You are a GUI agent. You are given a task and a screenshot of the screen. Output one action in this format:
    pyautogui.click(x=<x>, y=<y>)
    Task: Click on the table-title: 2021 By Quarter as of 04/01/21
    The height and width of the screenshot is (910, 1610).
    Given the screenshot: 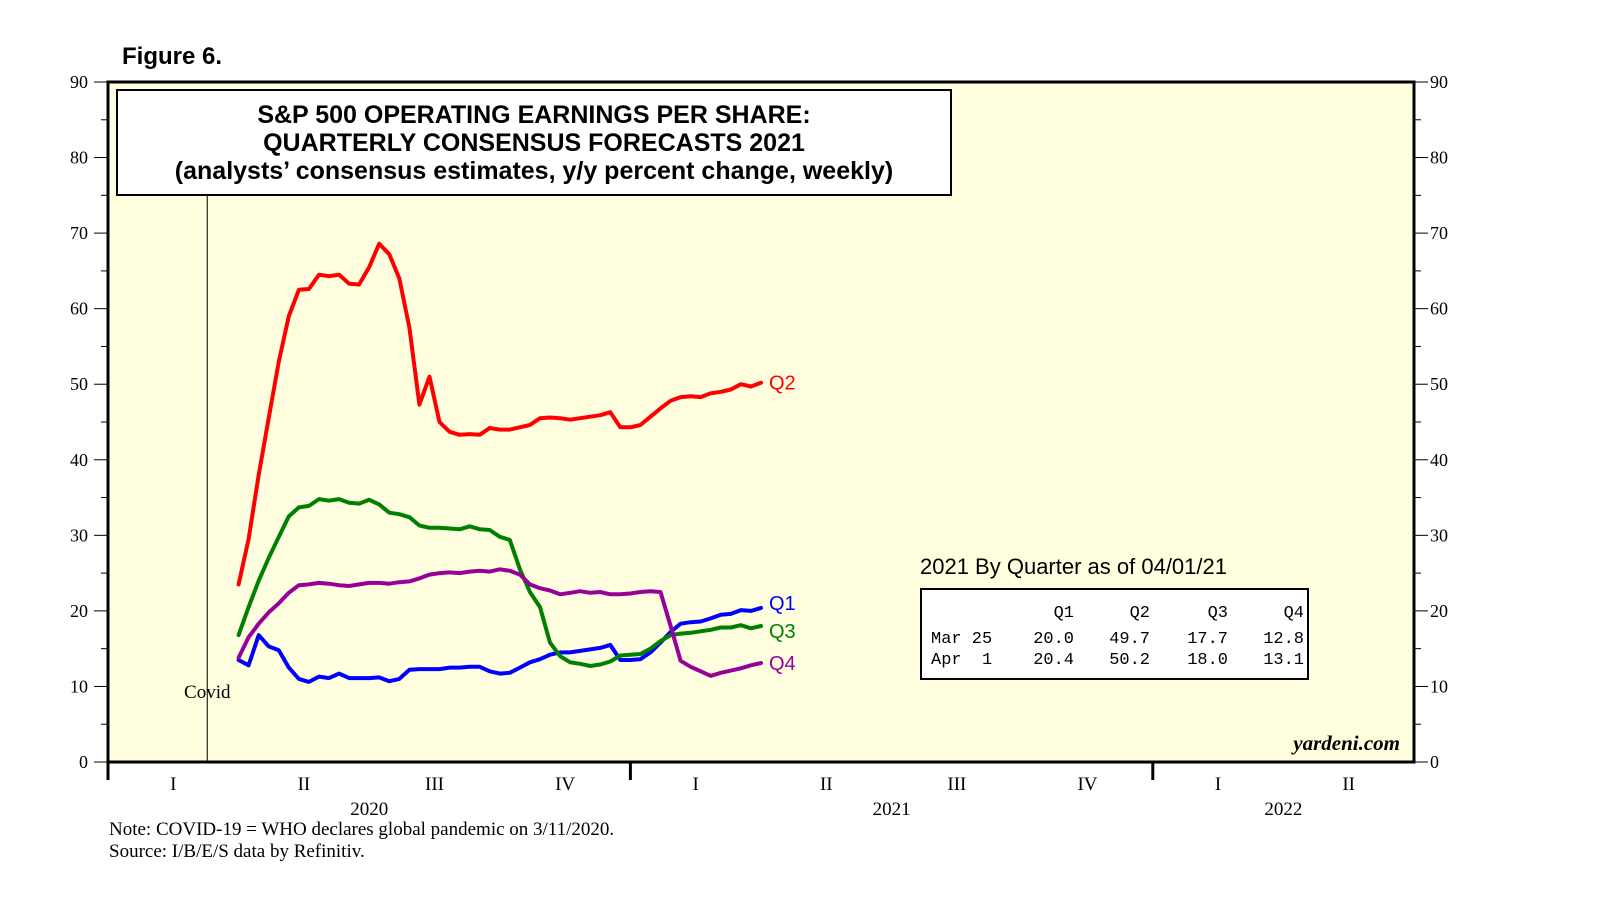 What is the action you would take?
    pyautogui.click(x=1073, y=566)
    